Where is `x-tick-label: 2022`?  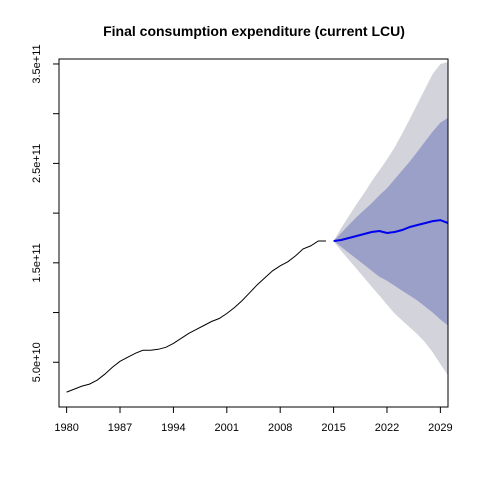 x-tick-label: 2022 is located at coordinates (387, 428).